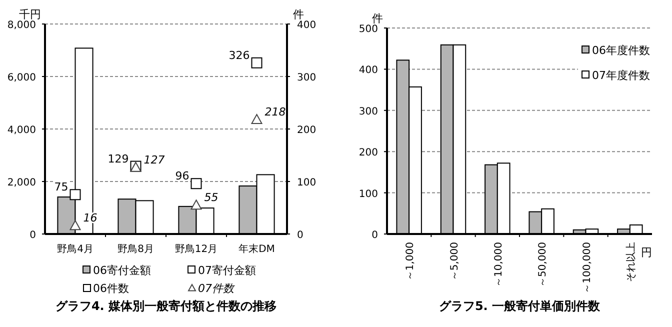 The width and height of the screenshot is (672, 327). I want to click on legend-label: 07寄付金額, so click(227, 270).